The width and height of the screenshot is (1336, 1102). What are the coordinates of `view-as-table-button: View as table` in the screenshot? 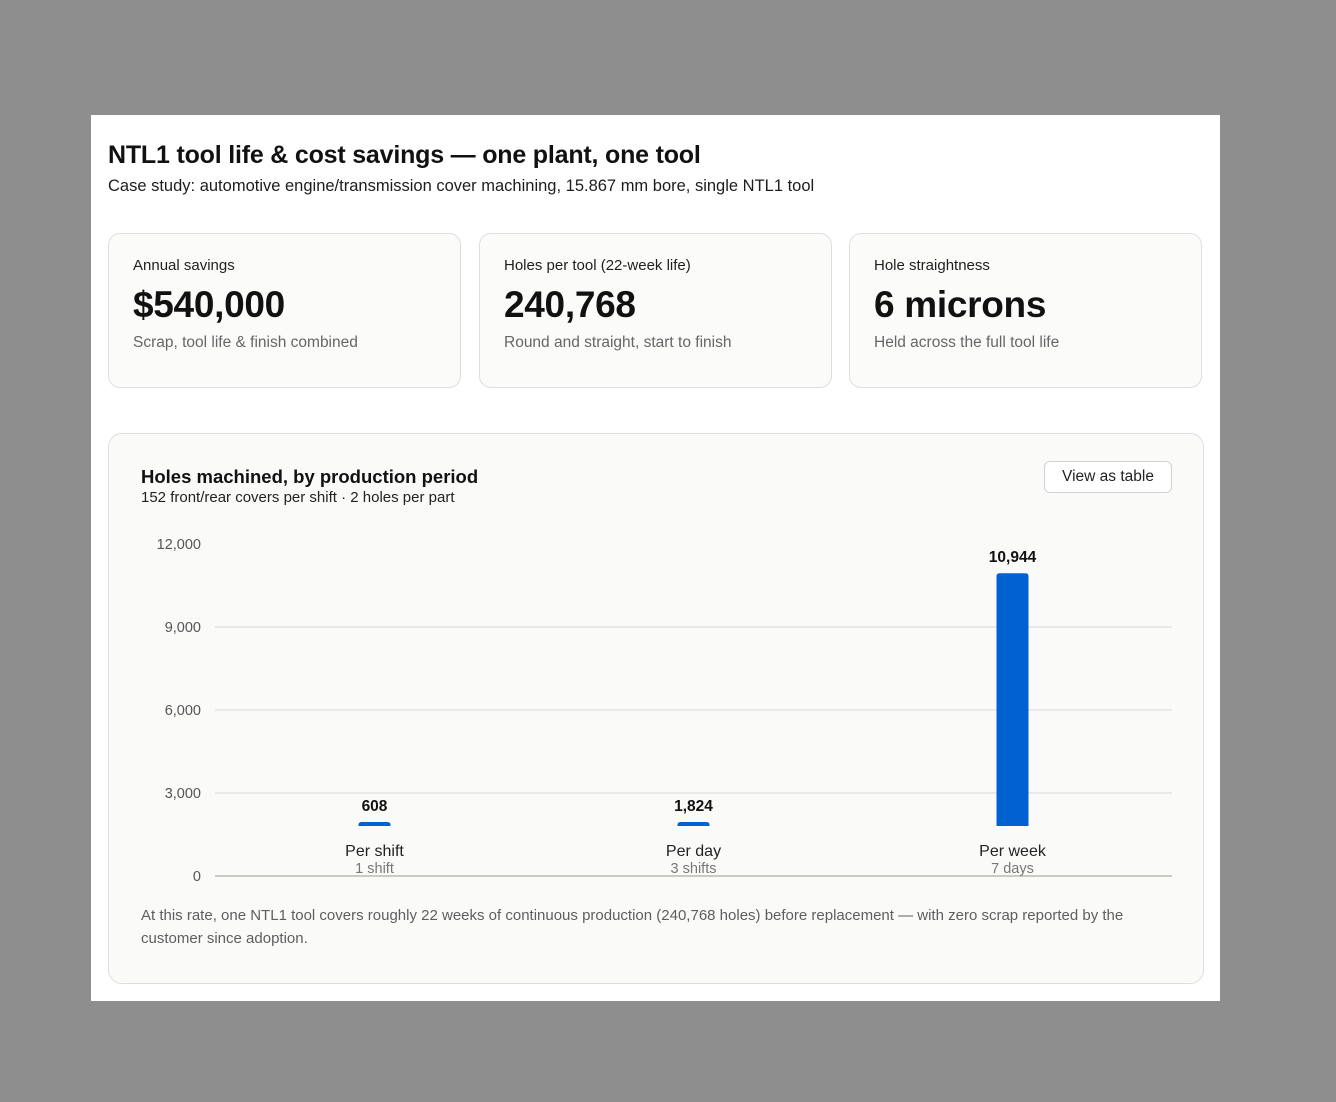 It's located at (1108, 477).